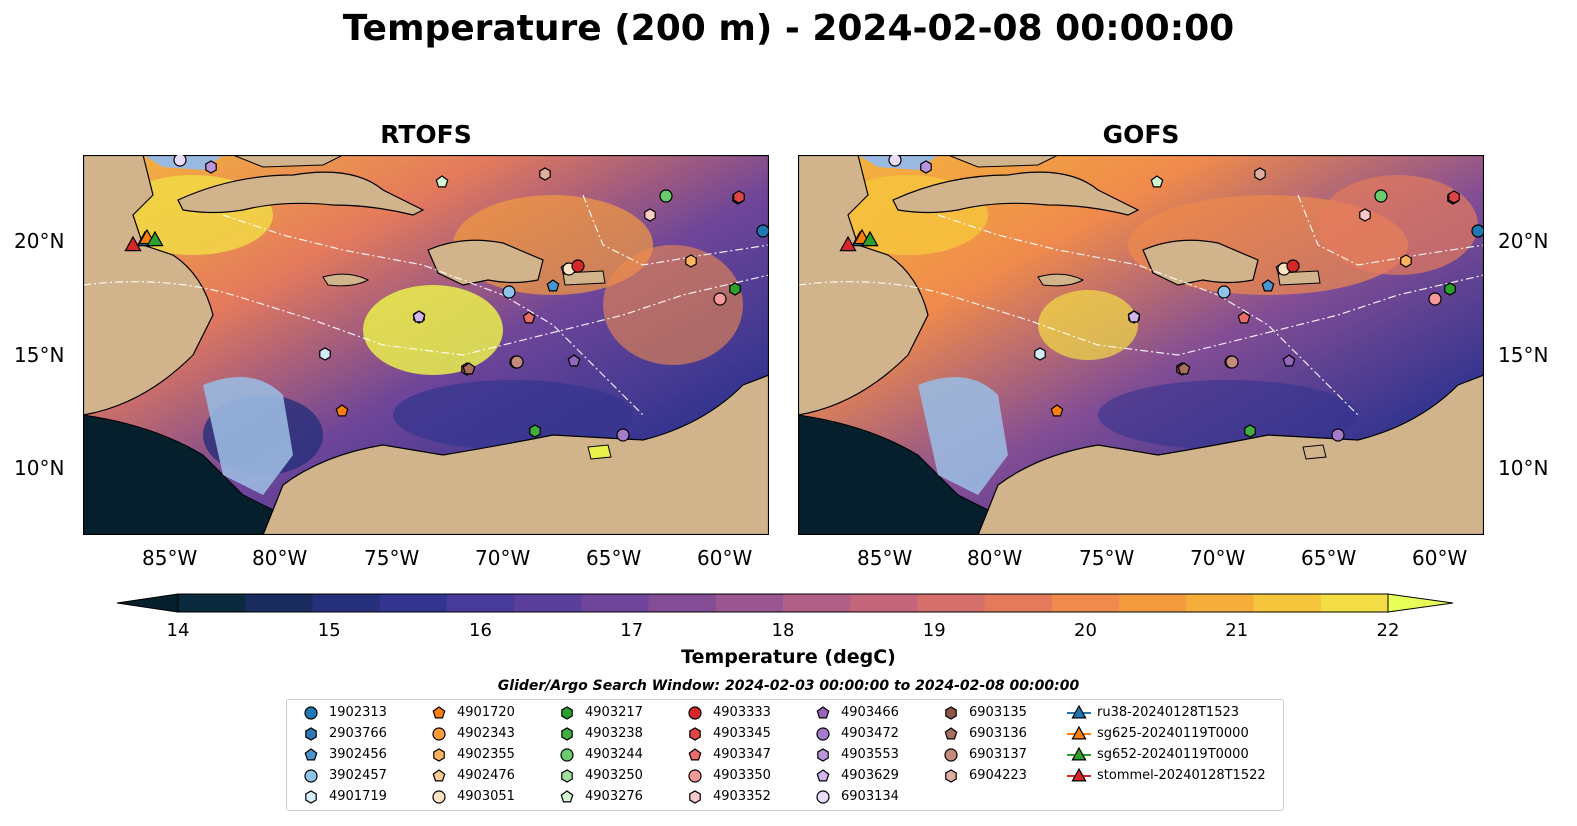 The width and height of the screenshot is (1577, 826). Describe the element at coordinates (614, 733) in the screenshot. I see `legend-label: 4903238` at that location.